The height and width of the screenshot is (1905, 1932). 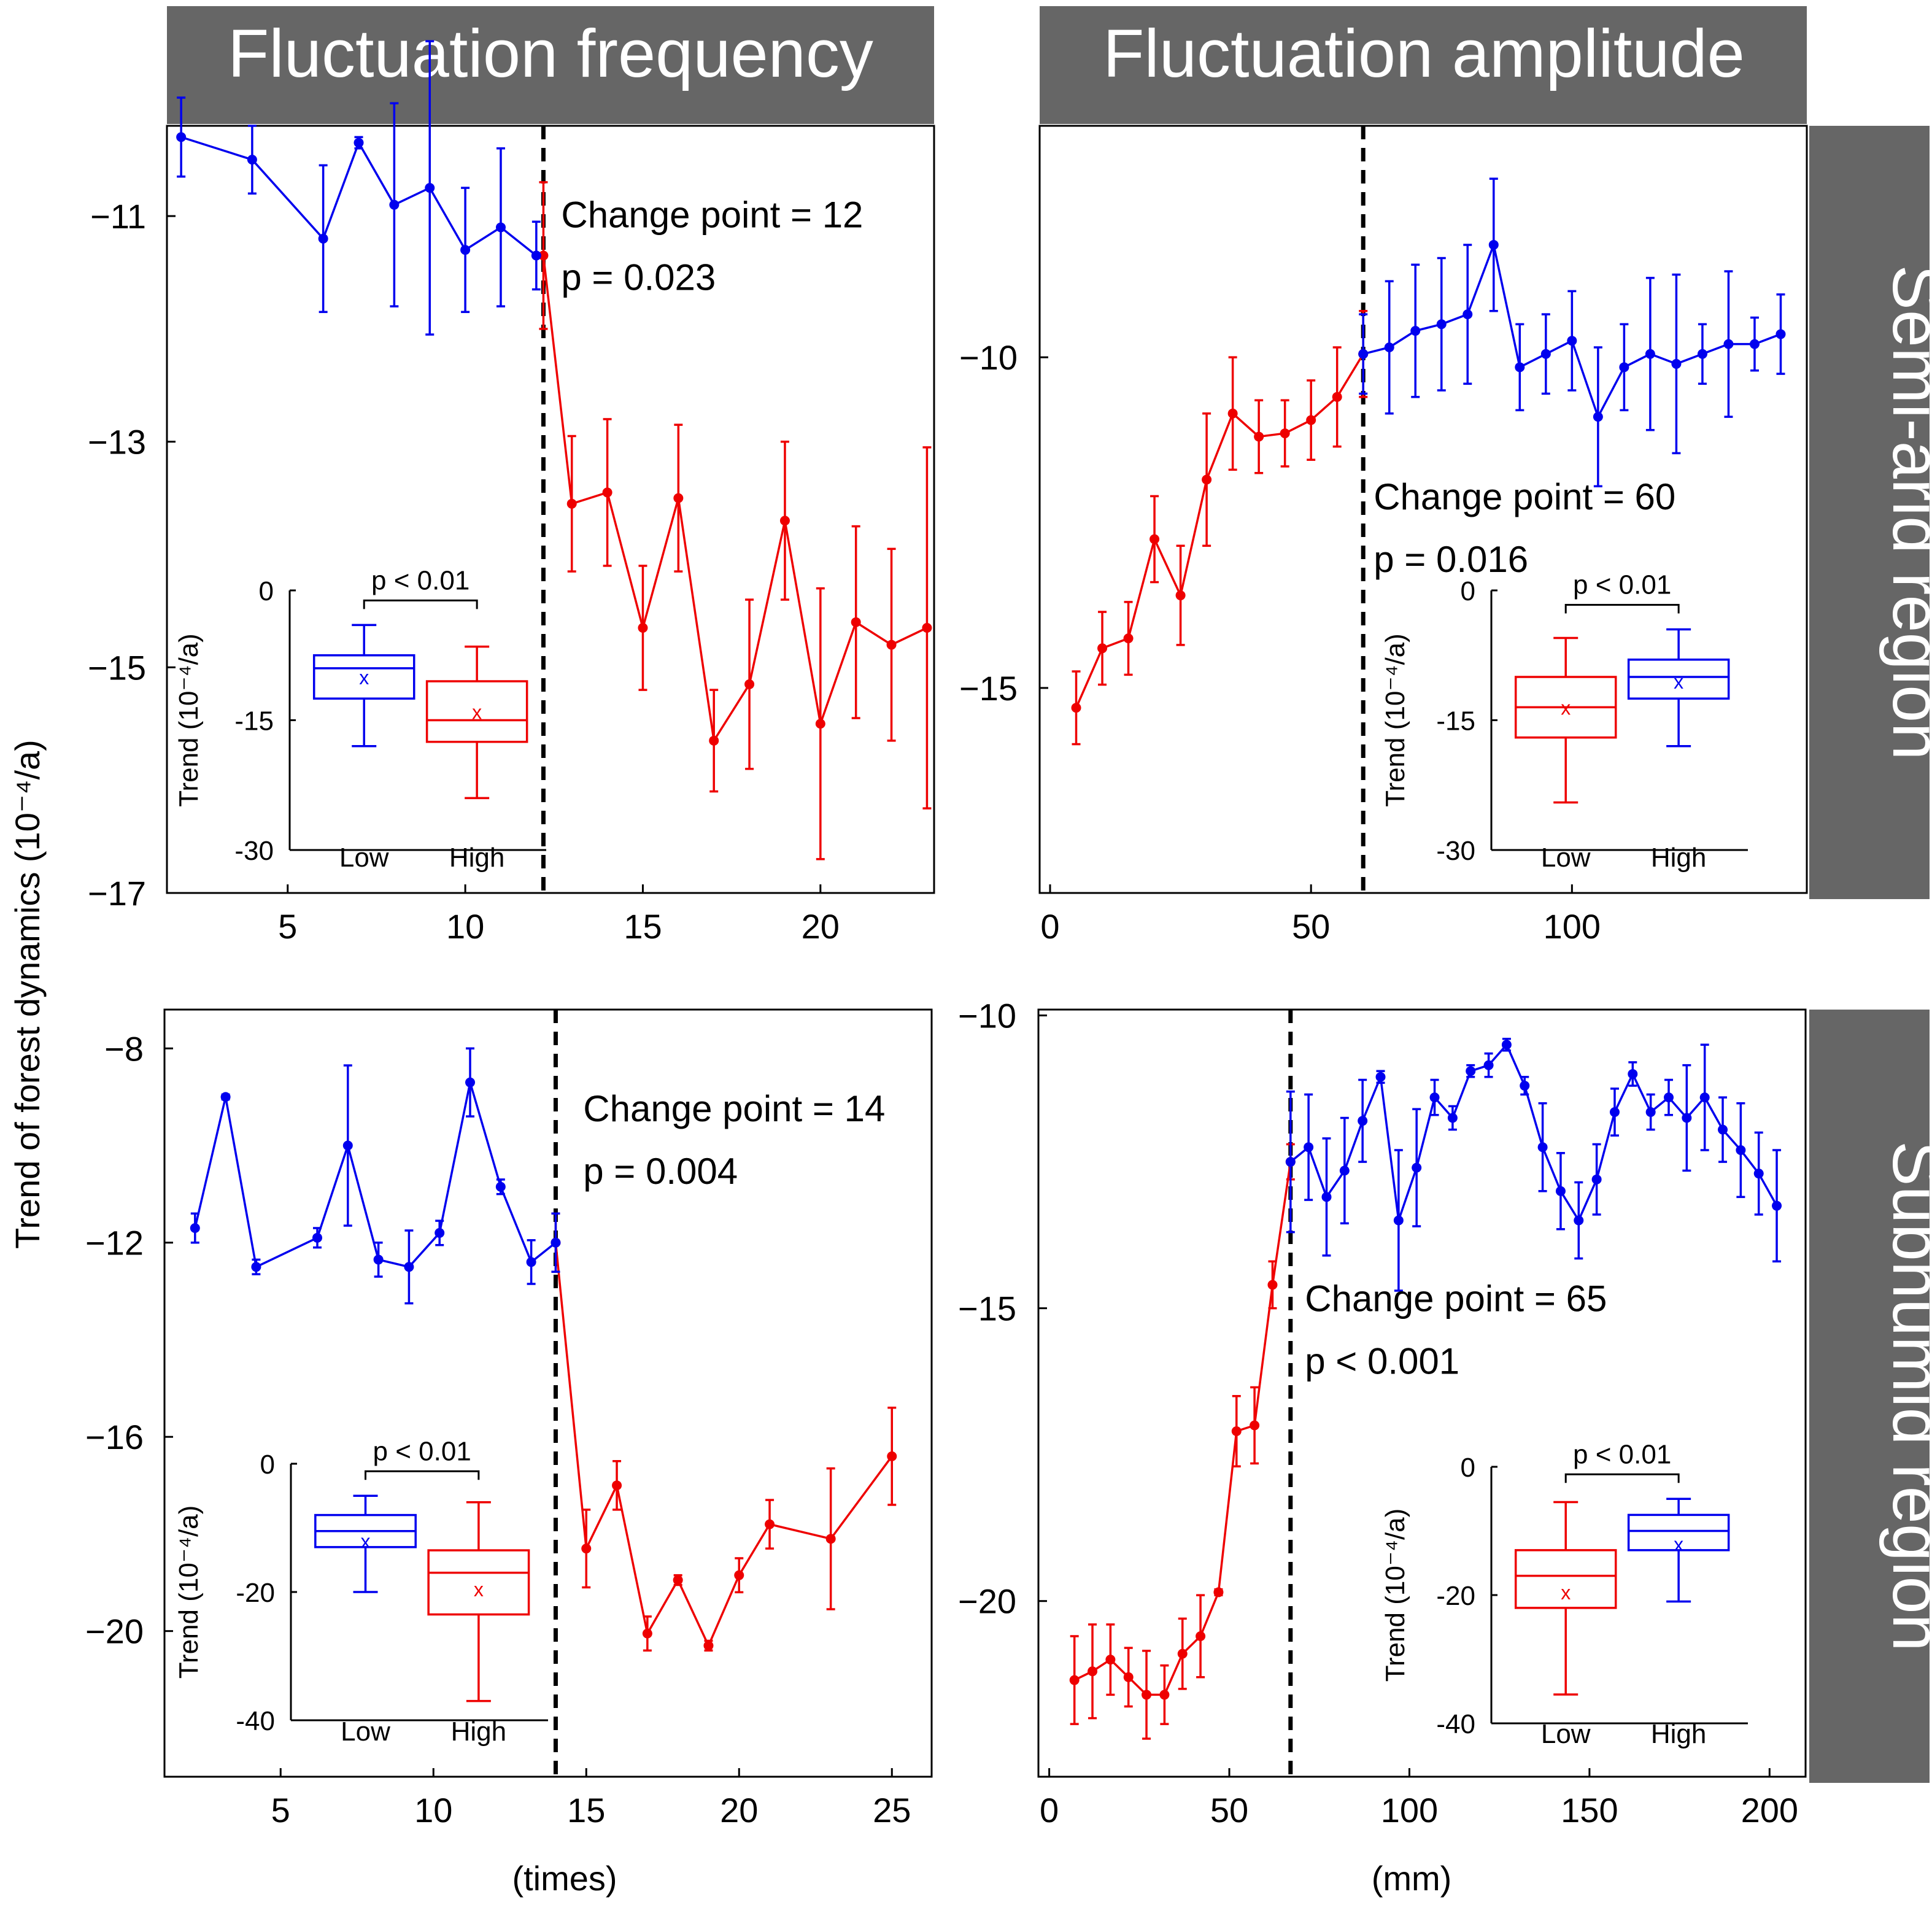 What do you see at coordinates (1424, 53) in the screenshot?
I see `header-fluctuation-amplitude: Fluctuation amplitude` at bounding box center [1424, 53].